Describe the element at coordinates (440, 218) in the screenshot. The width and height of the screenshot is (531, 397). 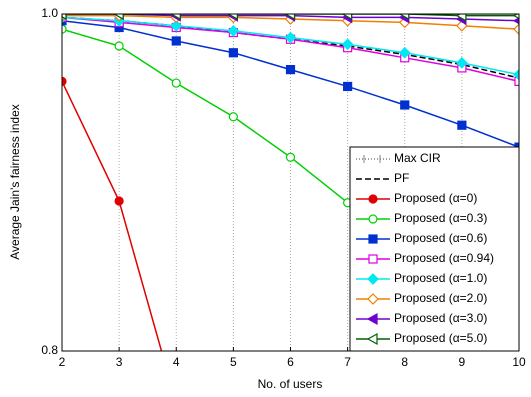
I see `legend-label: Proposed (α=0.3)` at that location.